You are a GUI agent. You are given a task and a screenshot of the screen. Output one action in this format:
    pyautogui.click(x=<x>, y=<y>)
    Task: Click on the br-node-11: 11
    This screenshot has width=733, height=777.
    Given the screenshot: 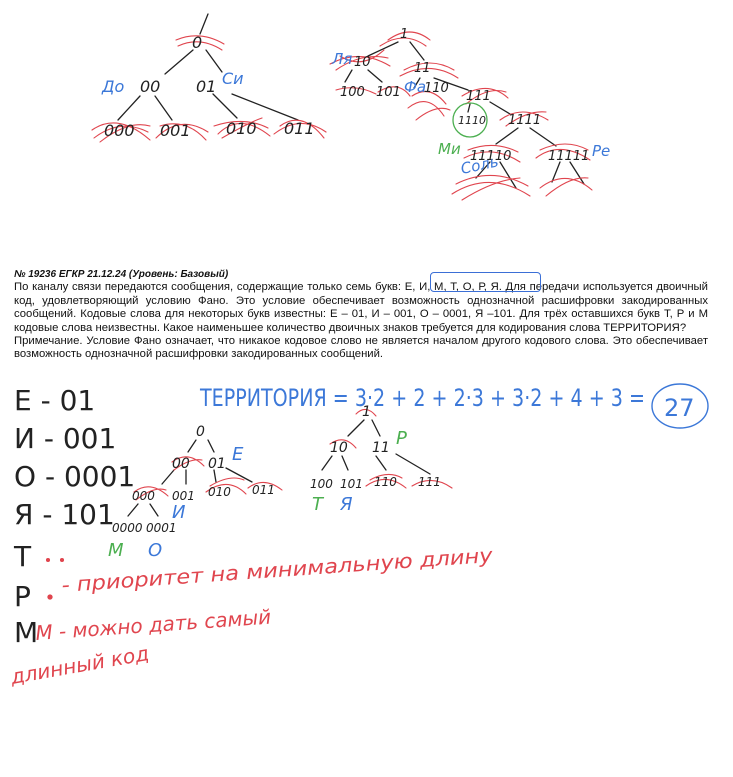 What is the action you would take?
    pyautogui.click(x=381, y=448)
    